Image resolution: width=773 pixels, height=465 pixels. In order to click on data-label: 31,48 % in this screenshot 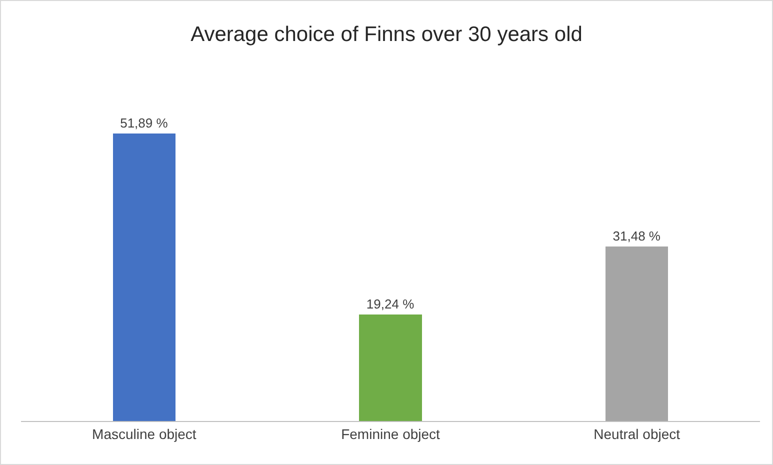, I will do `click(636, 236)`.